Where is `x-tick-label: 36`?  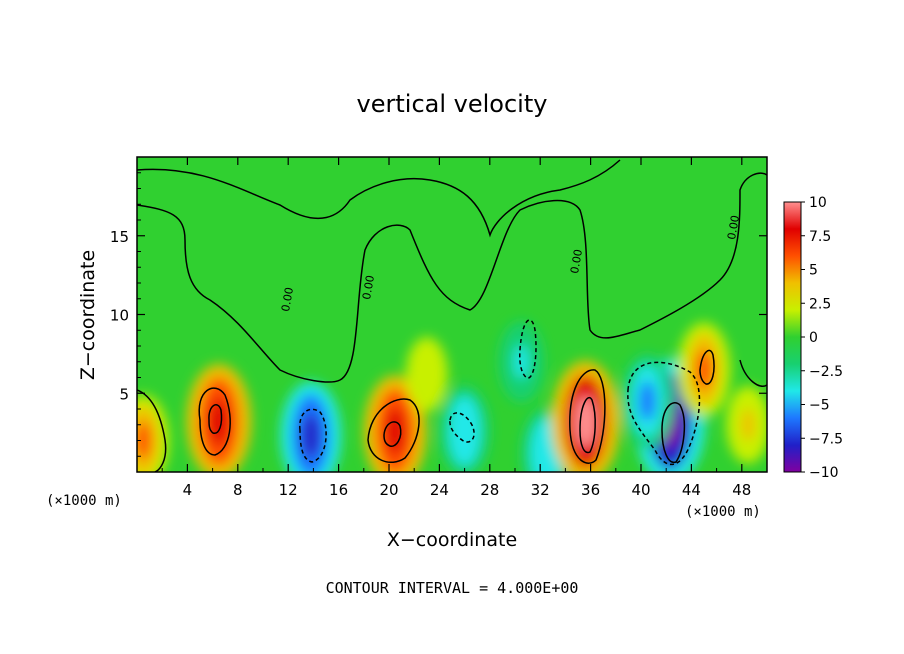
x-tick-label: 36 is located at coordinates (590, 490).